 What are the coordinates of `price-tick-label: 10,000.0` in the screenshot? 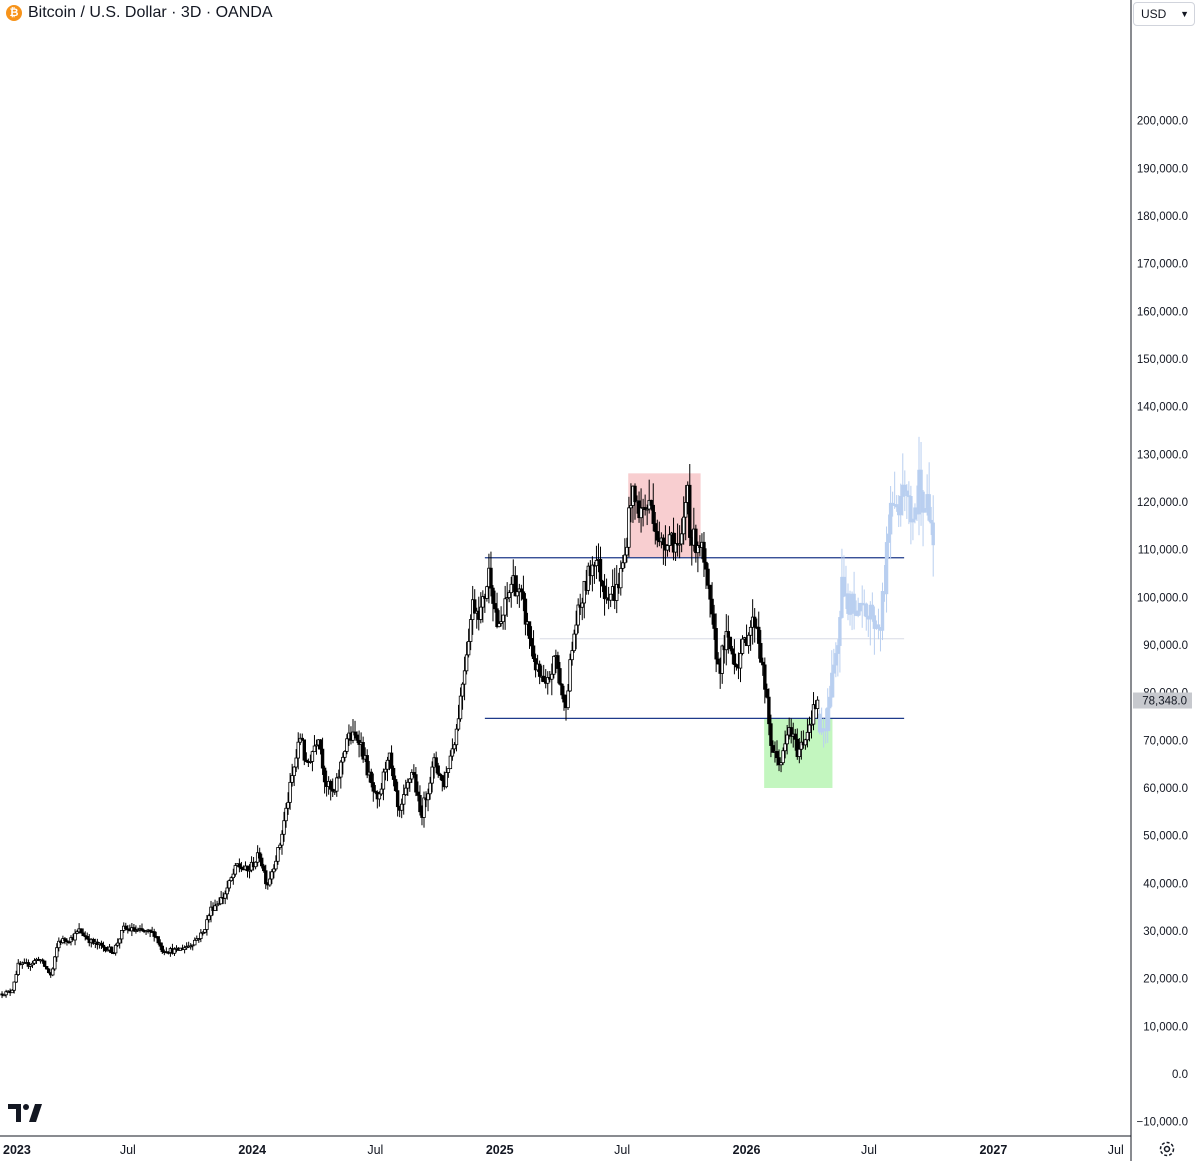 It's located at (1165, 1027).